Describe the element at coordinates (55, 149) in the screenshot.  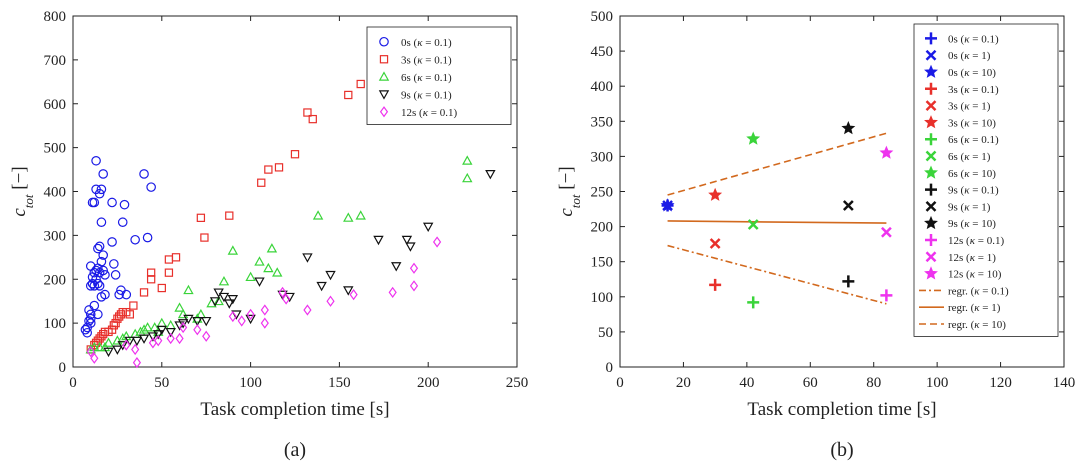
I see `y-tick-label: 500` at that location.